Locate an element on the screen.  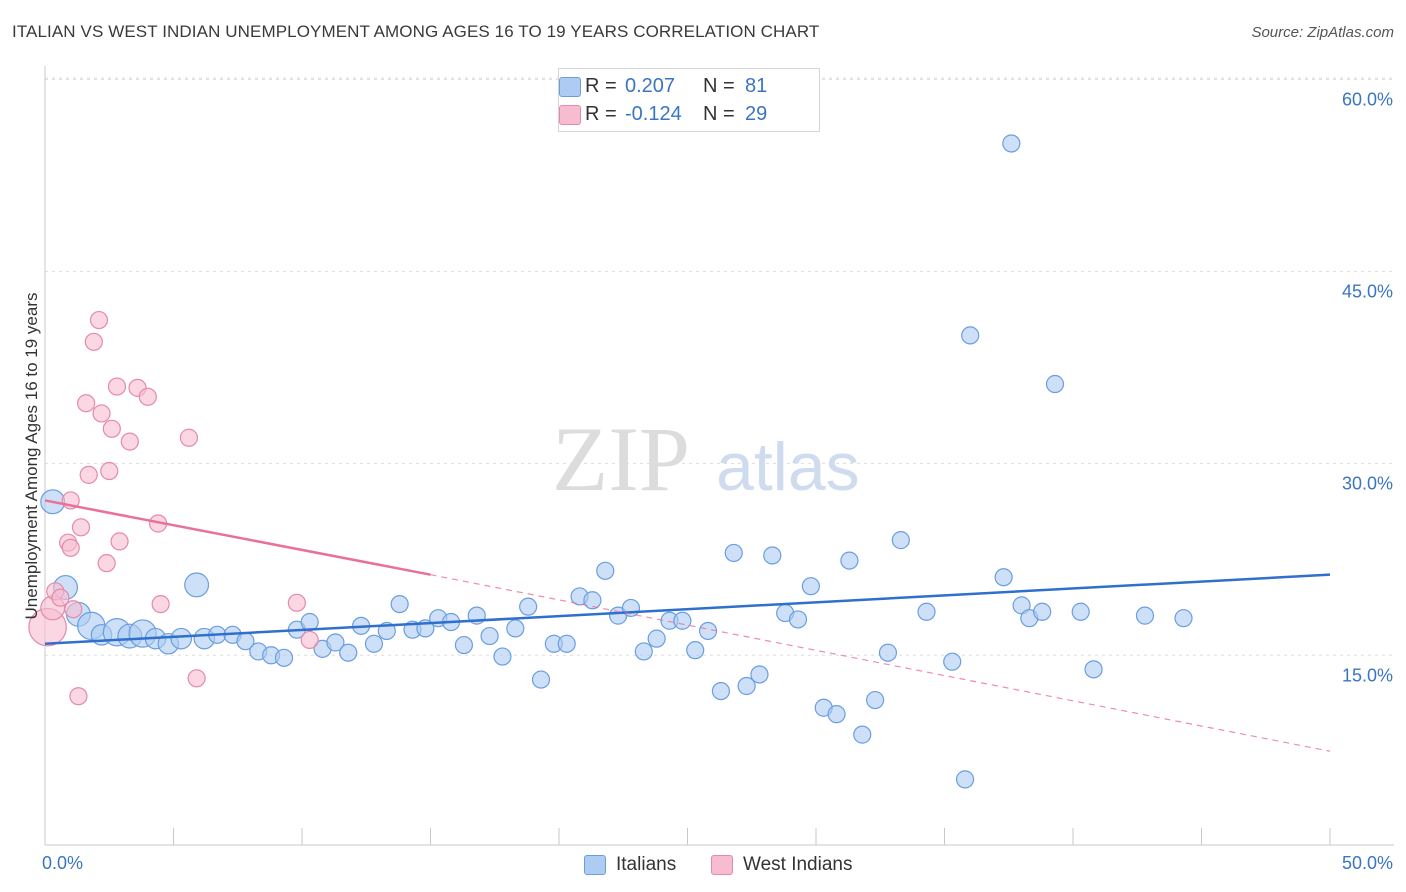
y-tick-label: 15.0% is located at coordinates (1367, 675).